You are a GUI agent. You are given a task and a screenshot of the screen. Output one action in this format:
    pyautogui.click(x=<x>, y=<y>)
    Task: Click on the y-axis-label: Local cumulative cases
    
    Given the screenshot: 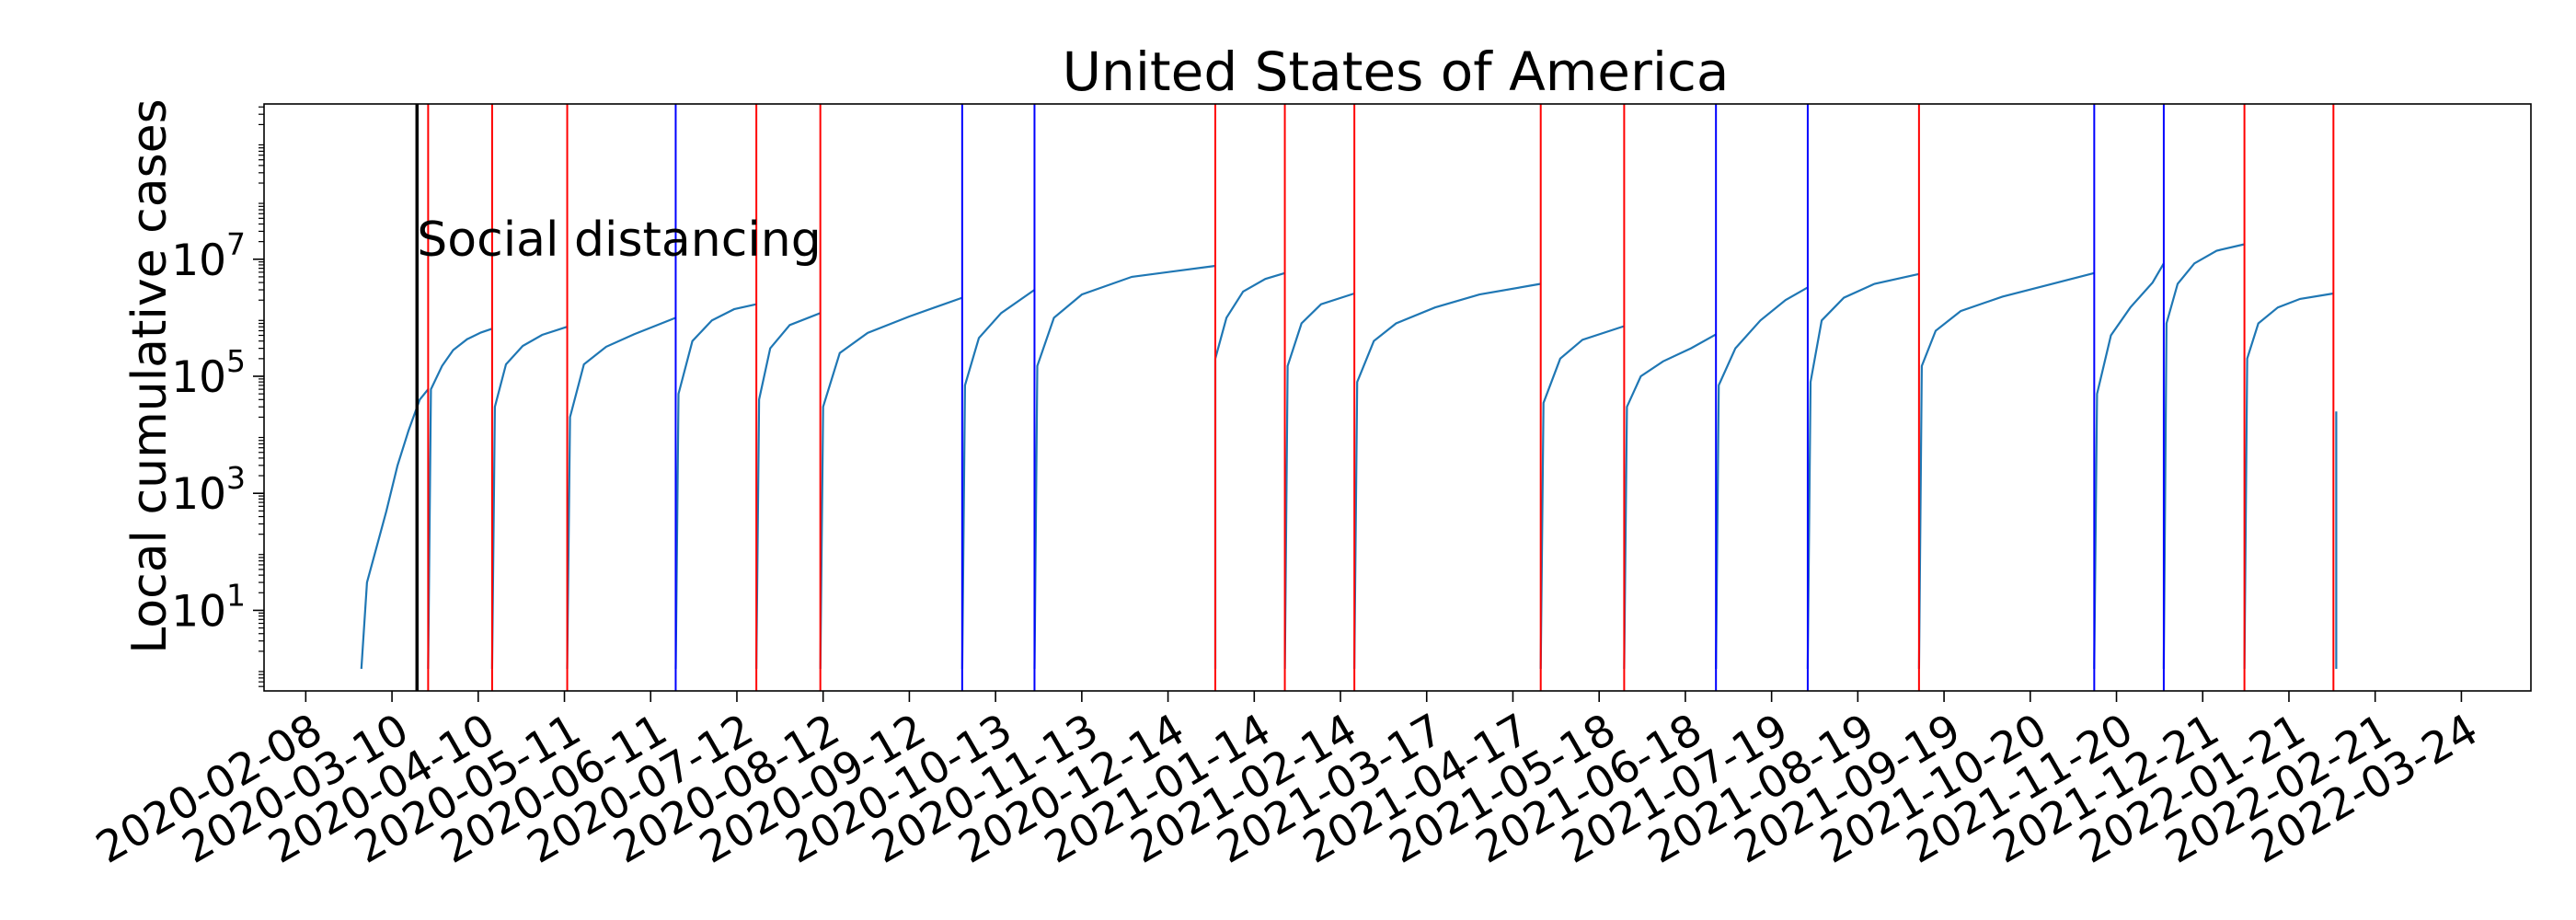 What is the action you would take?
    pyautogui.click(x=150, y=376)
    